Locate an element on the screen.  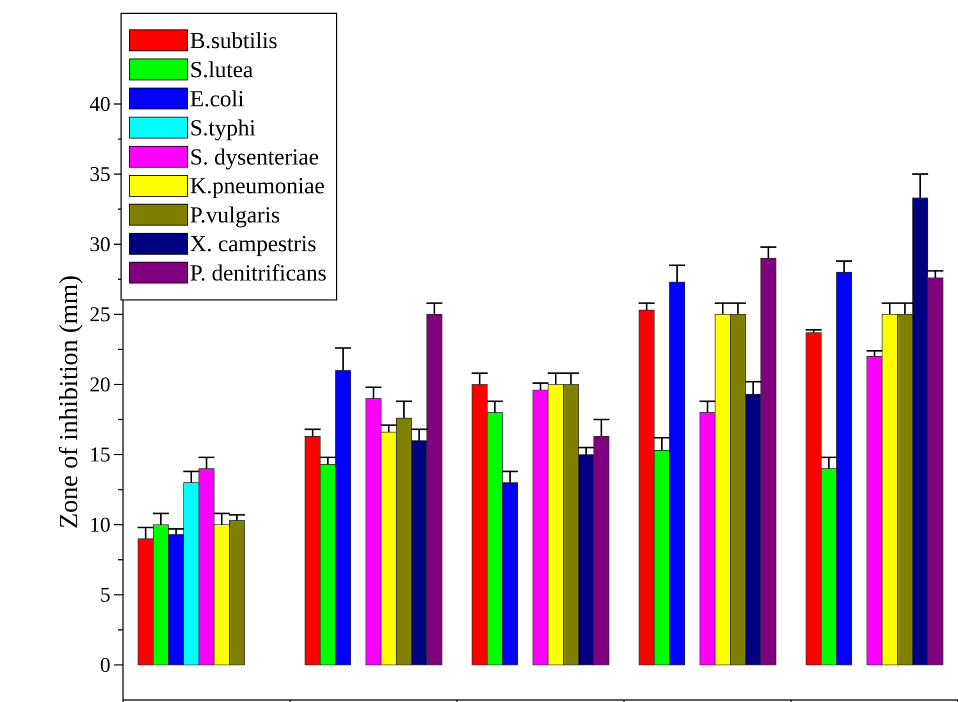
y-tick-label: 30 is located at coordinates (100, 244).